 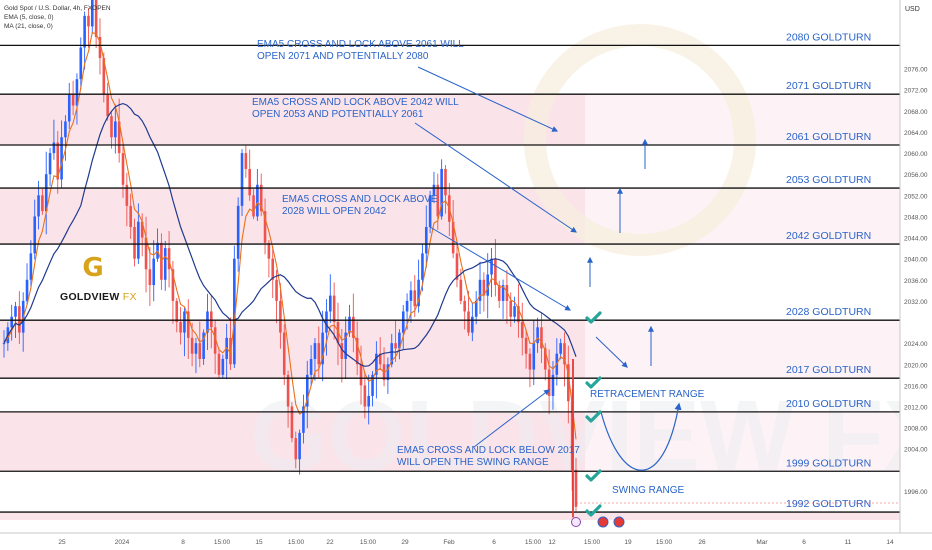 What do you see at coordinates (916, 365) in the screenshot?
I see `y-tick-label: 2020.00` at bounding box center [916, 365].